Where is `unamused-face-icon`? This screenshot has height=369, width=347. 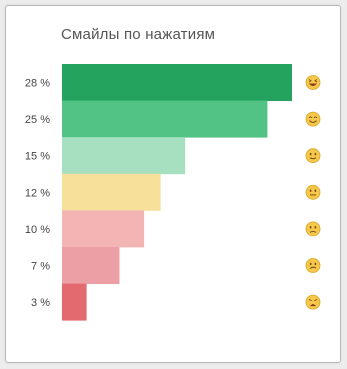
unamused-face-icon is located at coordinates (313, 265).